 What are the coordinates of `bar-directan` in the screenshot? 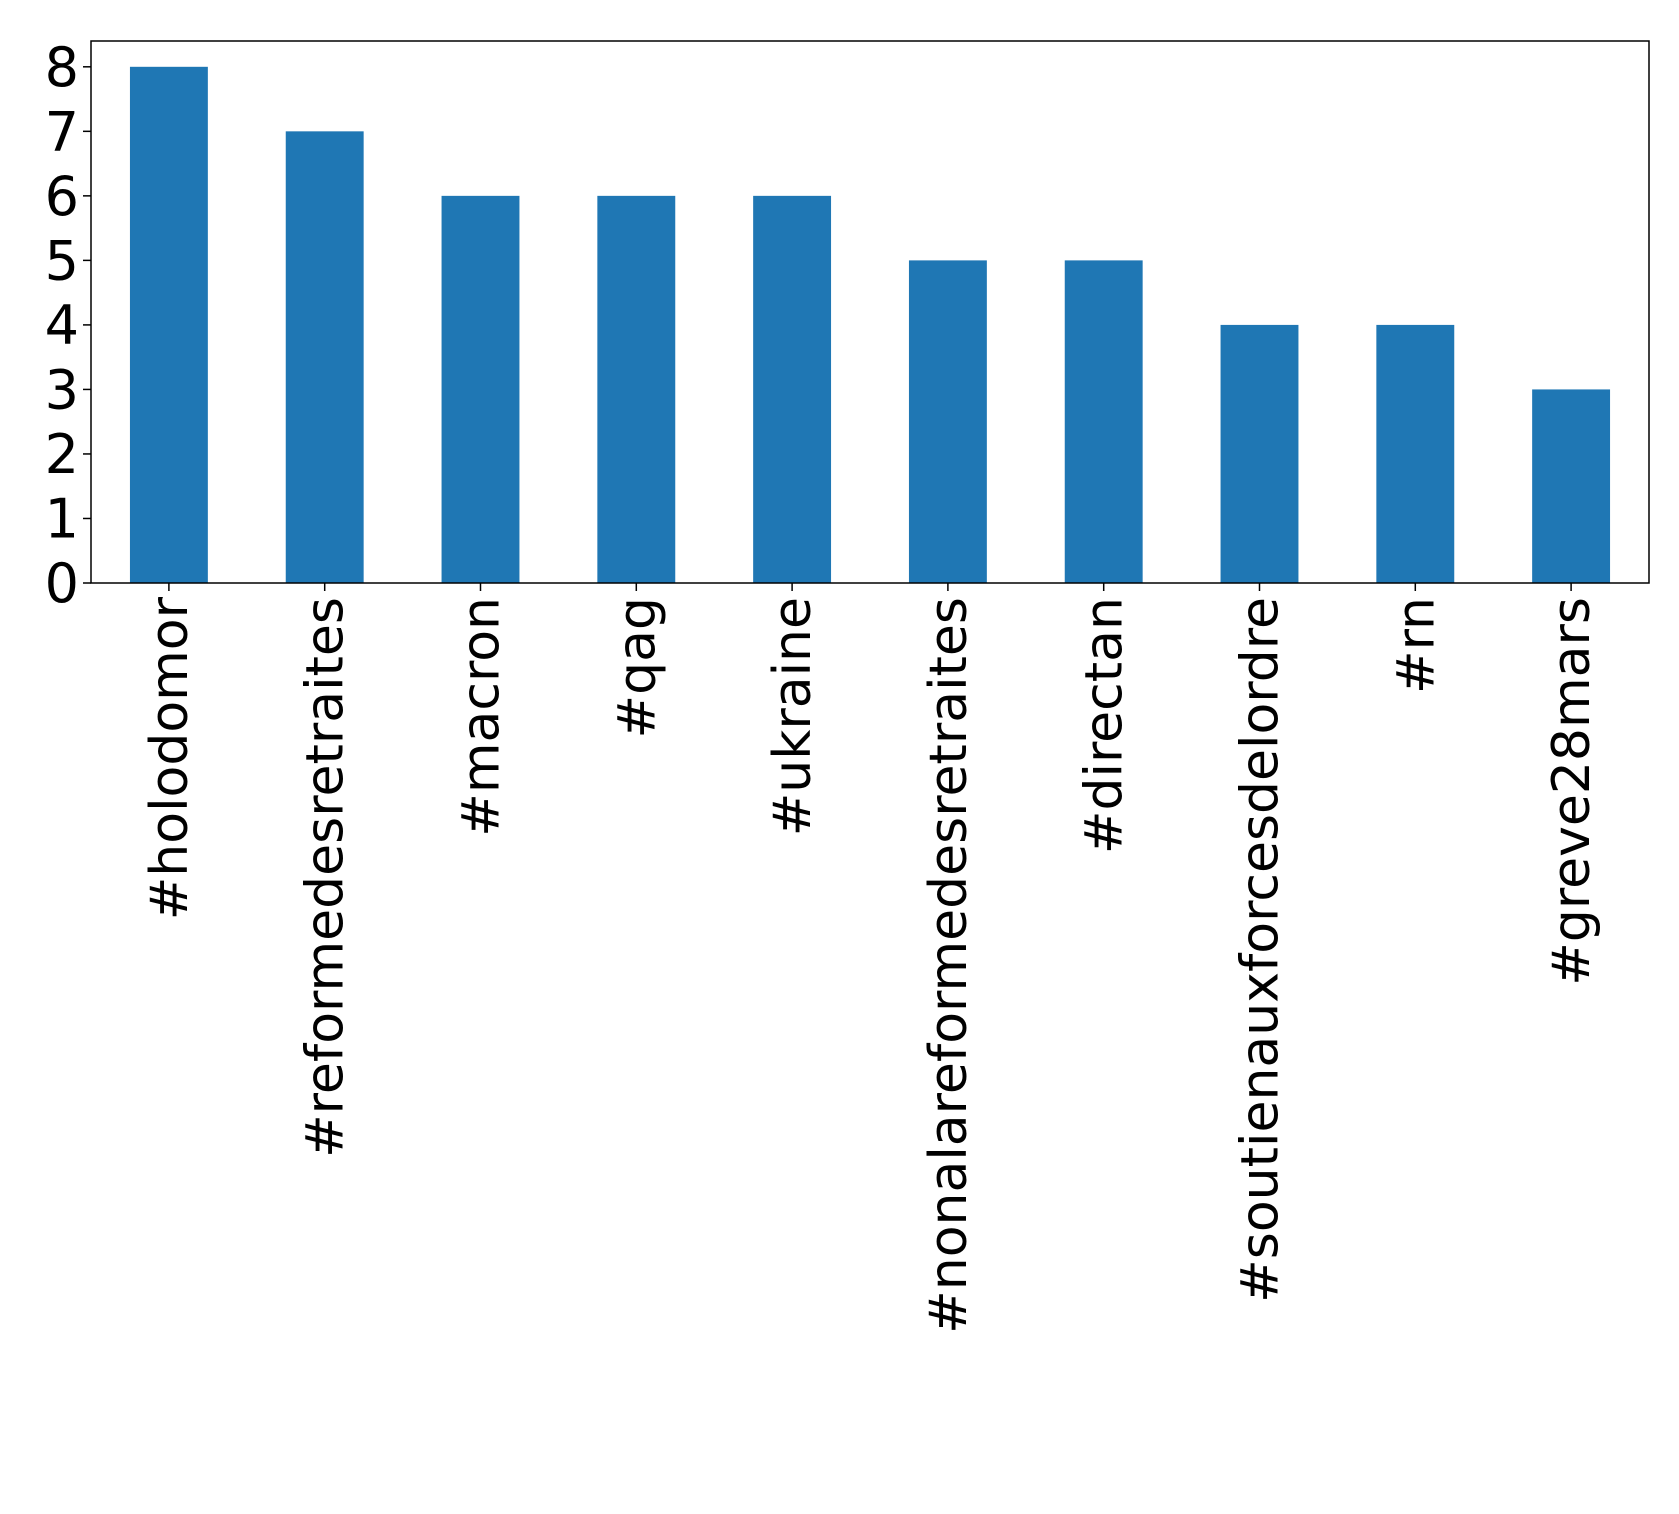 It's located at (1103, 421).